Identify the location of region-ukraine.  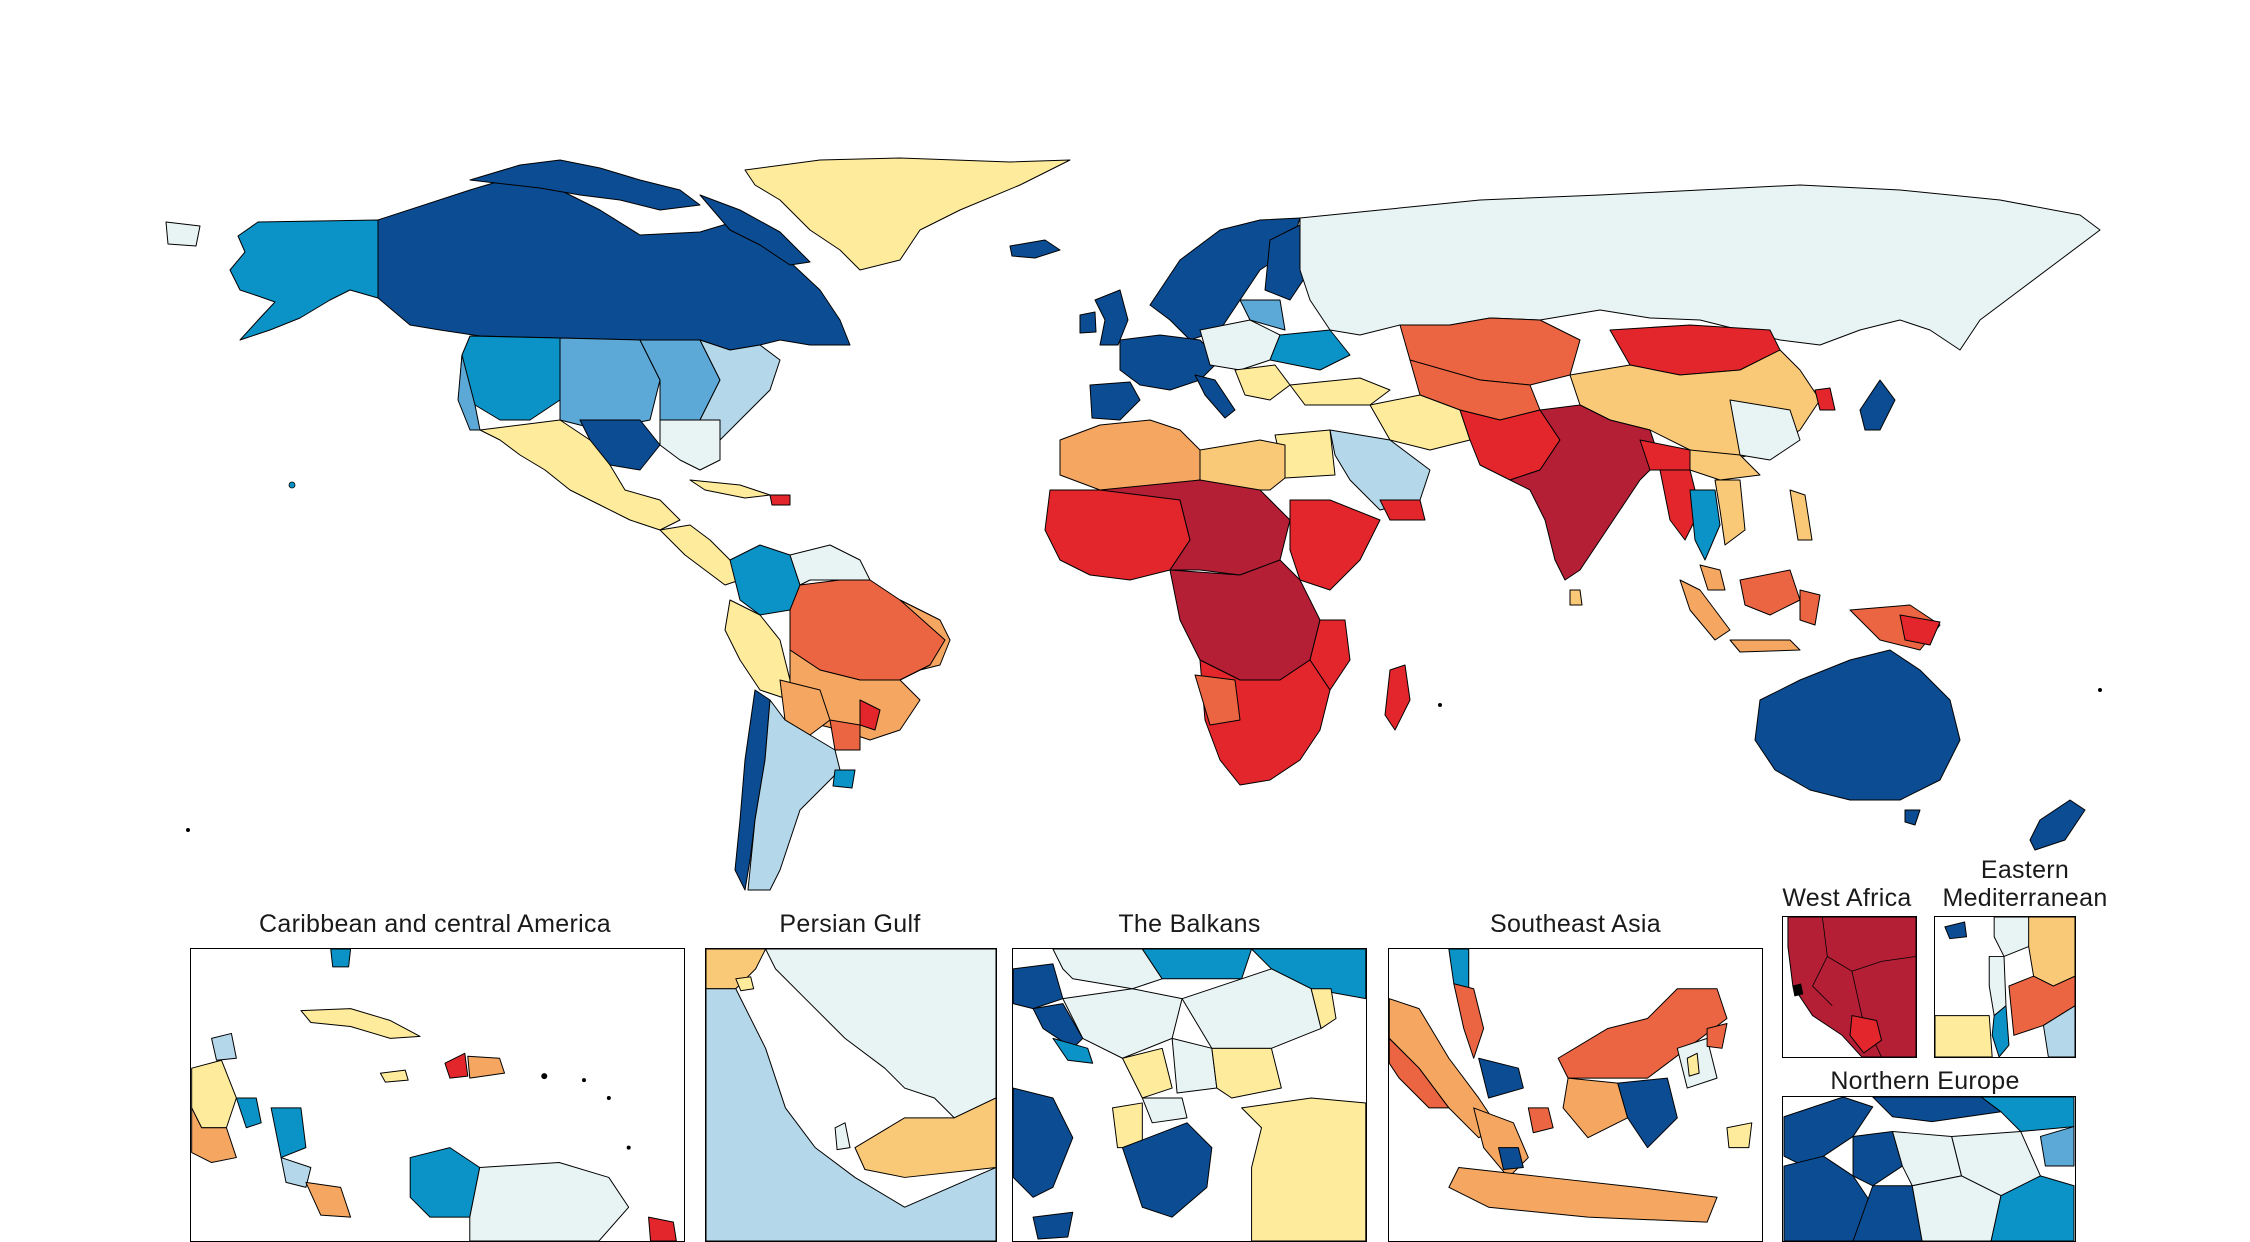
(1310, 350).